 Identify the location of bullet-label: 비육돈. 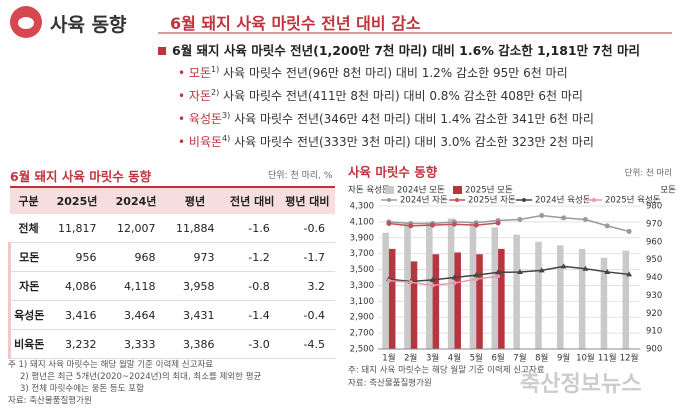
(205, 142).